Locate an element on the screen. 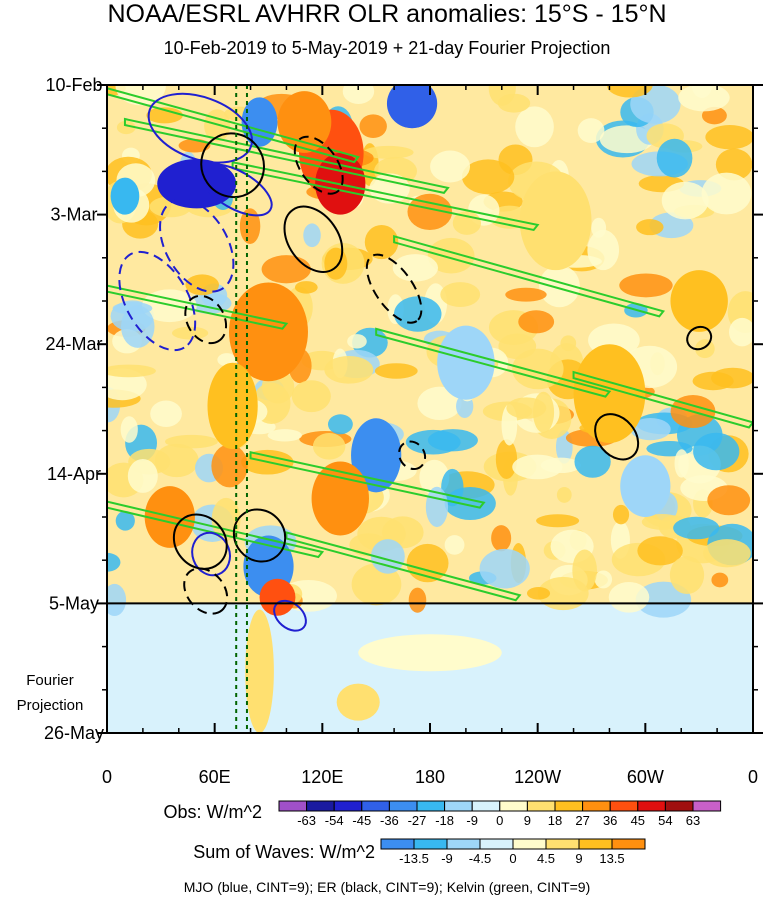 This screenshot has height=899, width=774. colorbar-level-label: -63 is located at coordinates (306, 820).